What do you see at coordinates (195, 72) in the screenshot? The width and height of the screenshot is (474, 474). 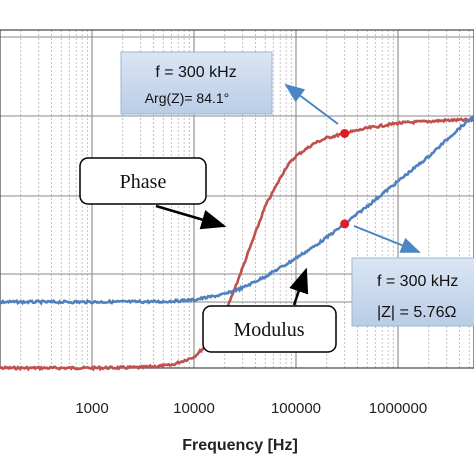 I see `phase-callout-line1: f = 300 kHz` at bounding box center [195, 72].